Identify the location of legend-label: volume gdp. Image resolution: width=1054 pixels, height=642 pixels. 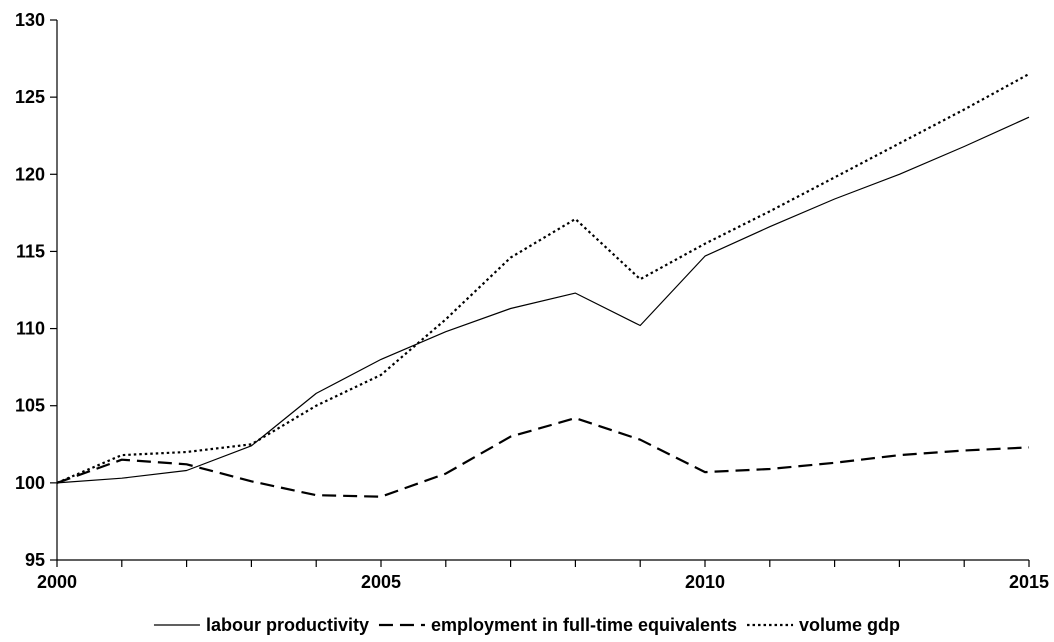
(849, 625).